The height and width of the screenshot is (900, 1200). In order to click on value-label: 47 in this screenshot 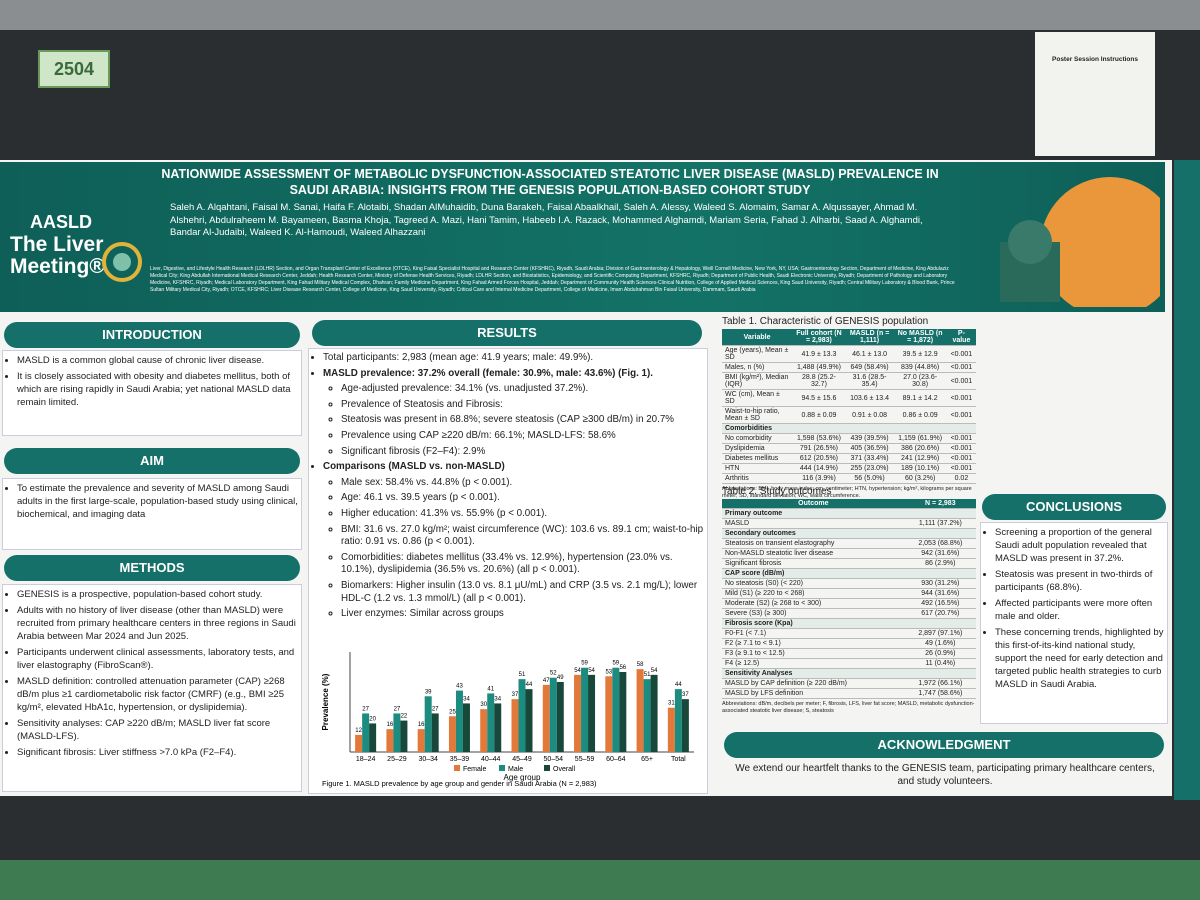, I will do `click(546, 681)`.